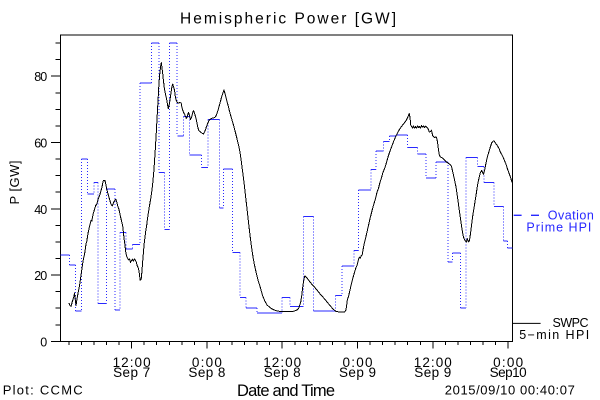 The height and width of the screenshot is (400, 600). I want to click on svg-text: 0, so click(43, 342).